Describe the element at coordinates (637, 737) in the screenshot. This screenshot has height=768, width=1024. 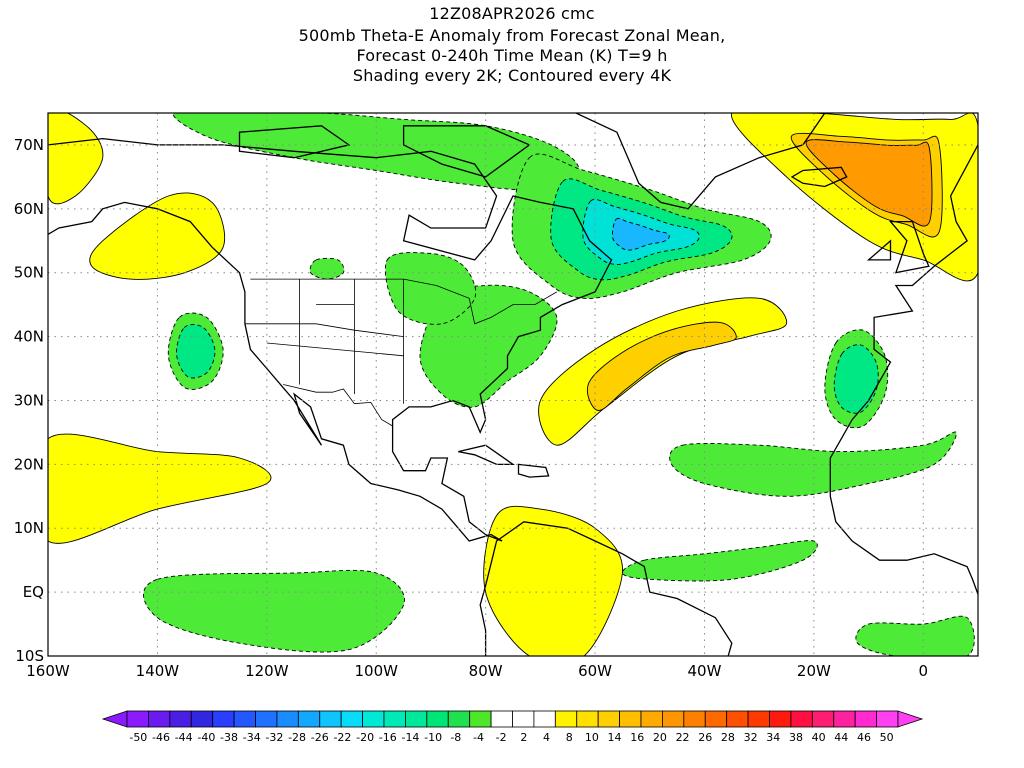
I see `colorbar-label: 16` at that location.